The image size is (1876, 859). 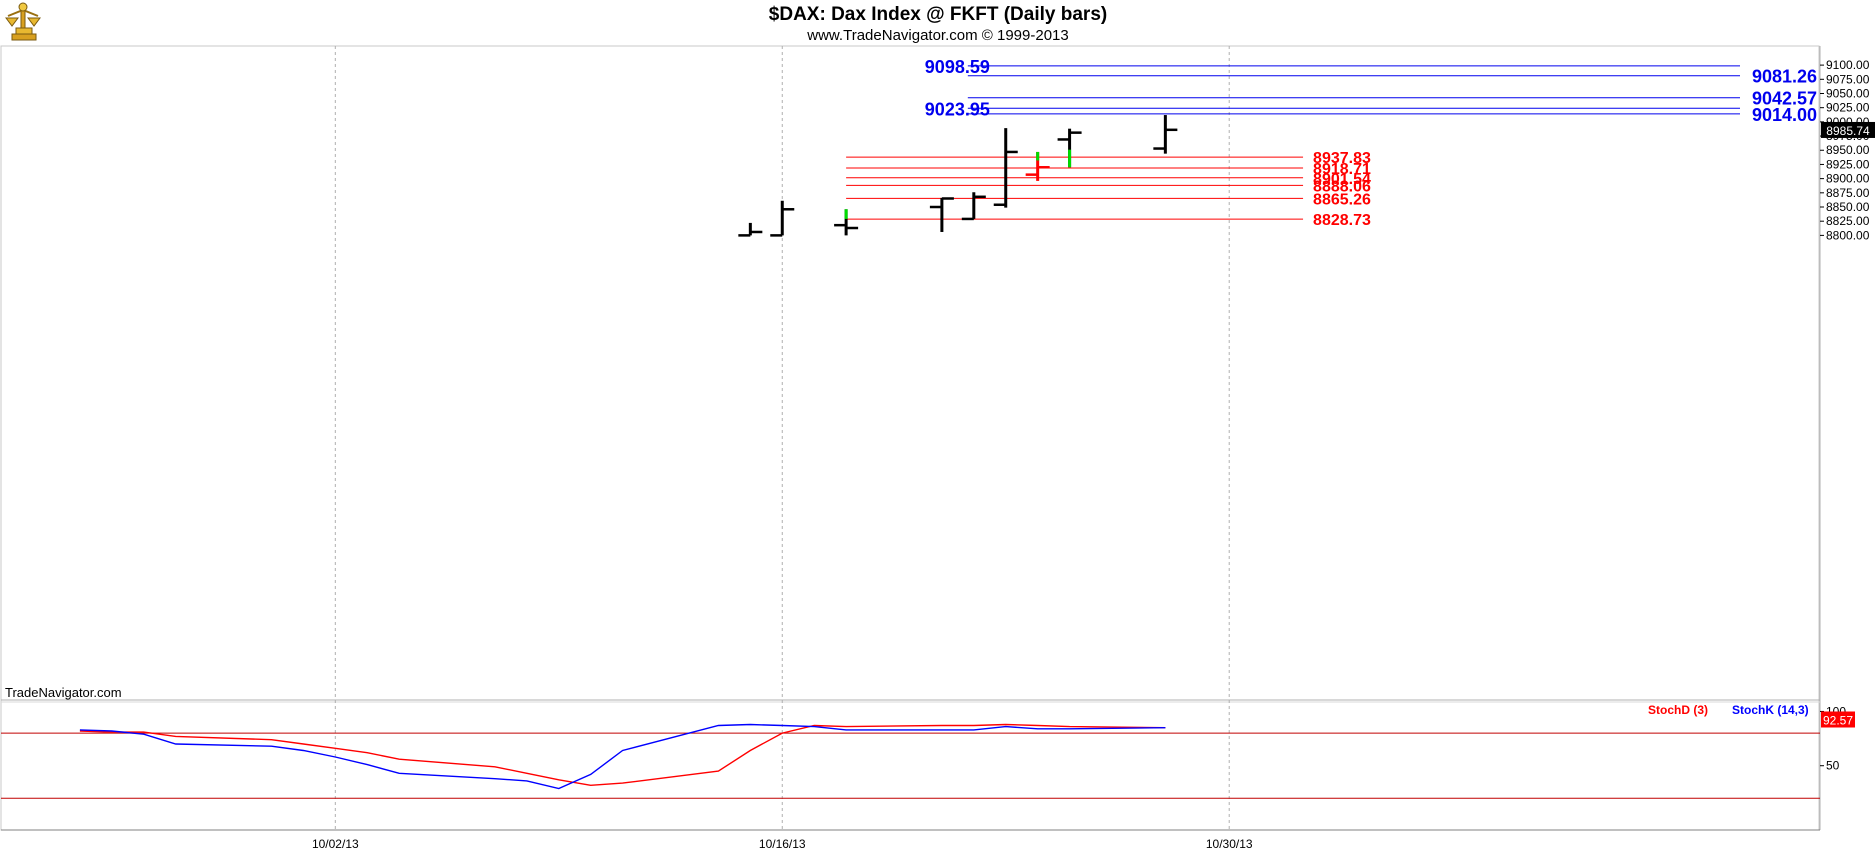 What do you see at coordinates (1342, 169) in the screenshot?
I see `support-label: 8918.71` at bounding box center [1342, 169].